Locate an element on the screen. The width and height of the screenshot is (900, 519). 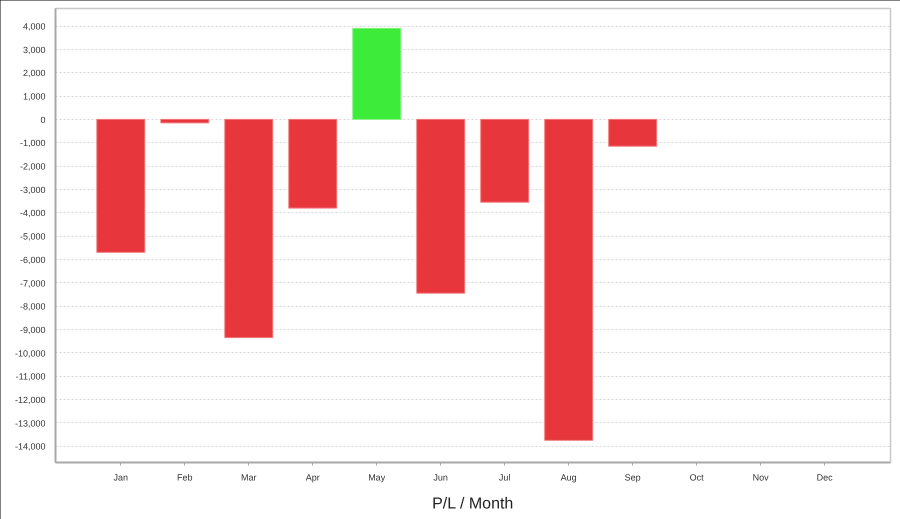
y-tick-label: -6,000 is located at coordinates (33, 259).